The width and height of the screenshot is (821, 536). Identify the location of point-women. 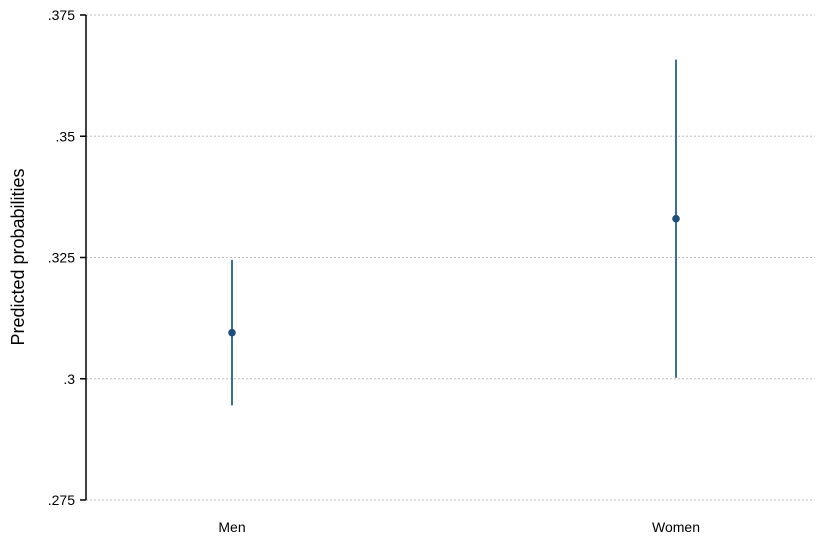
(676, 218).